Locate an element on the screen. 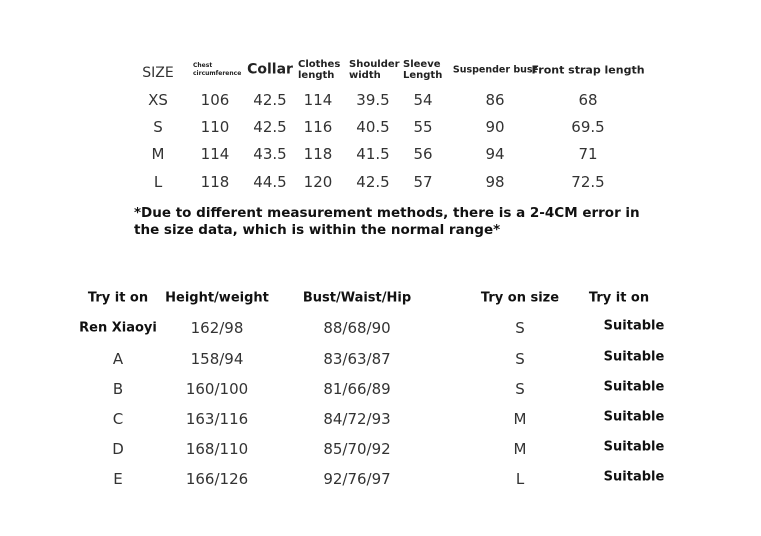 The width and height of the screenshot is (761, 536). size-cell: 43.5 is located at coordinates (270, 154).